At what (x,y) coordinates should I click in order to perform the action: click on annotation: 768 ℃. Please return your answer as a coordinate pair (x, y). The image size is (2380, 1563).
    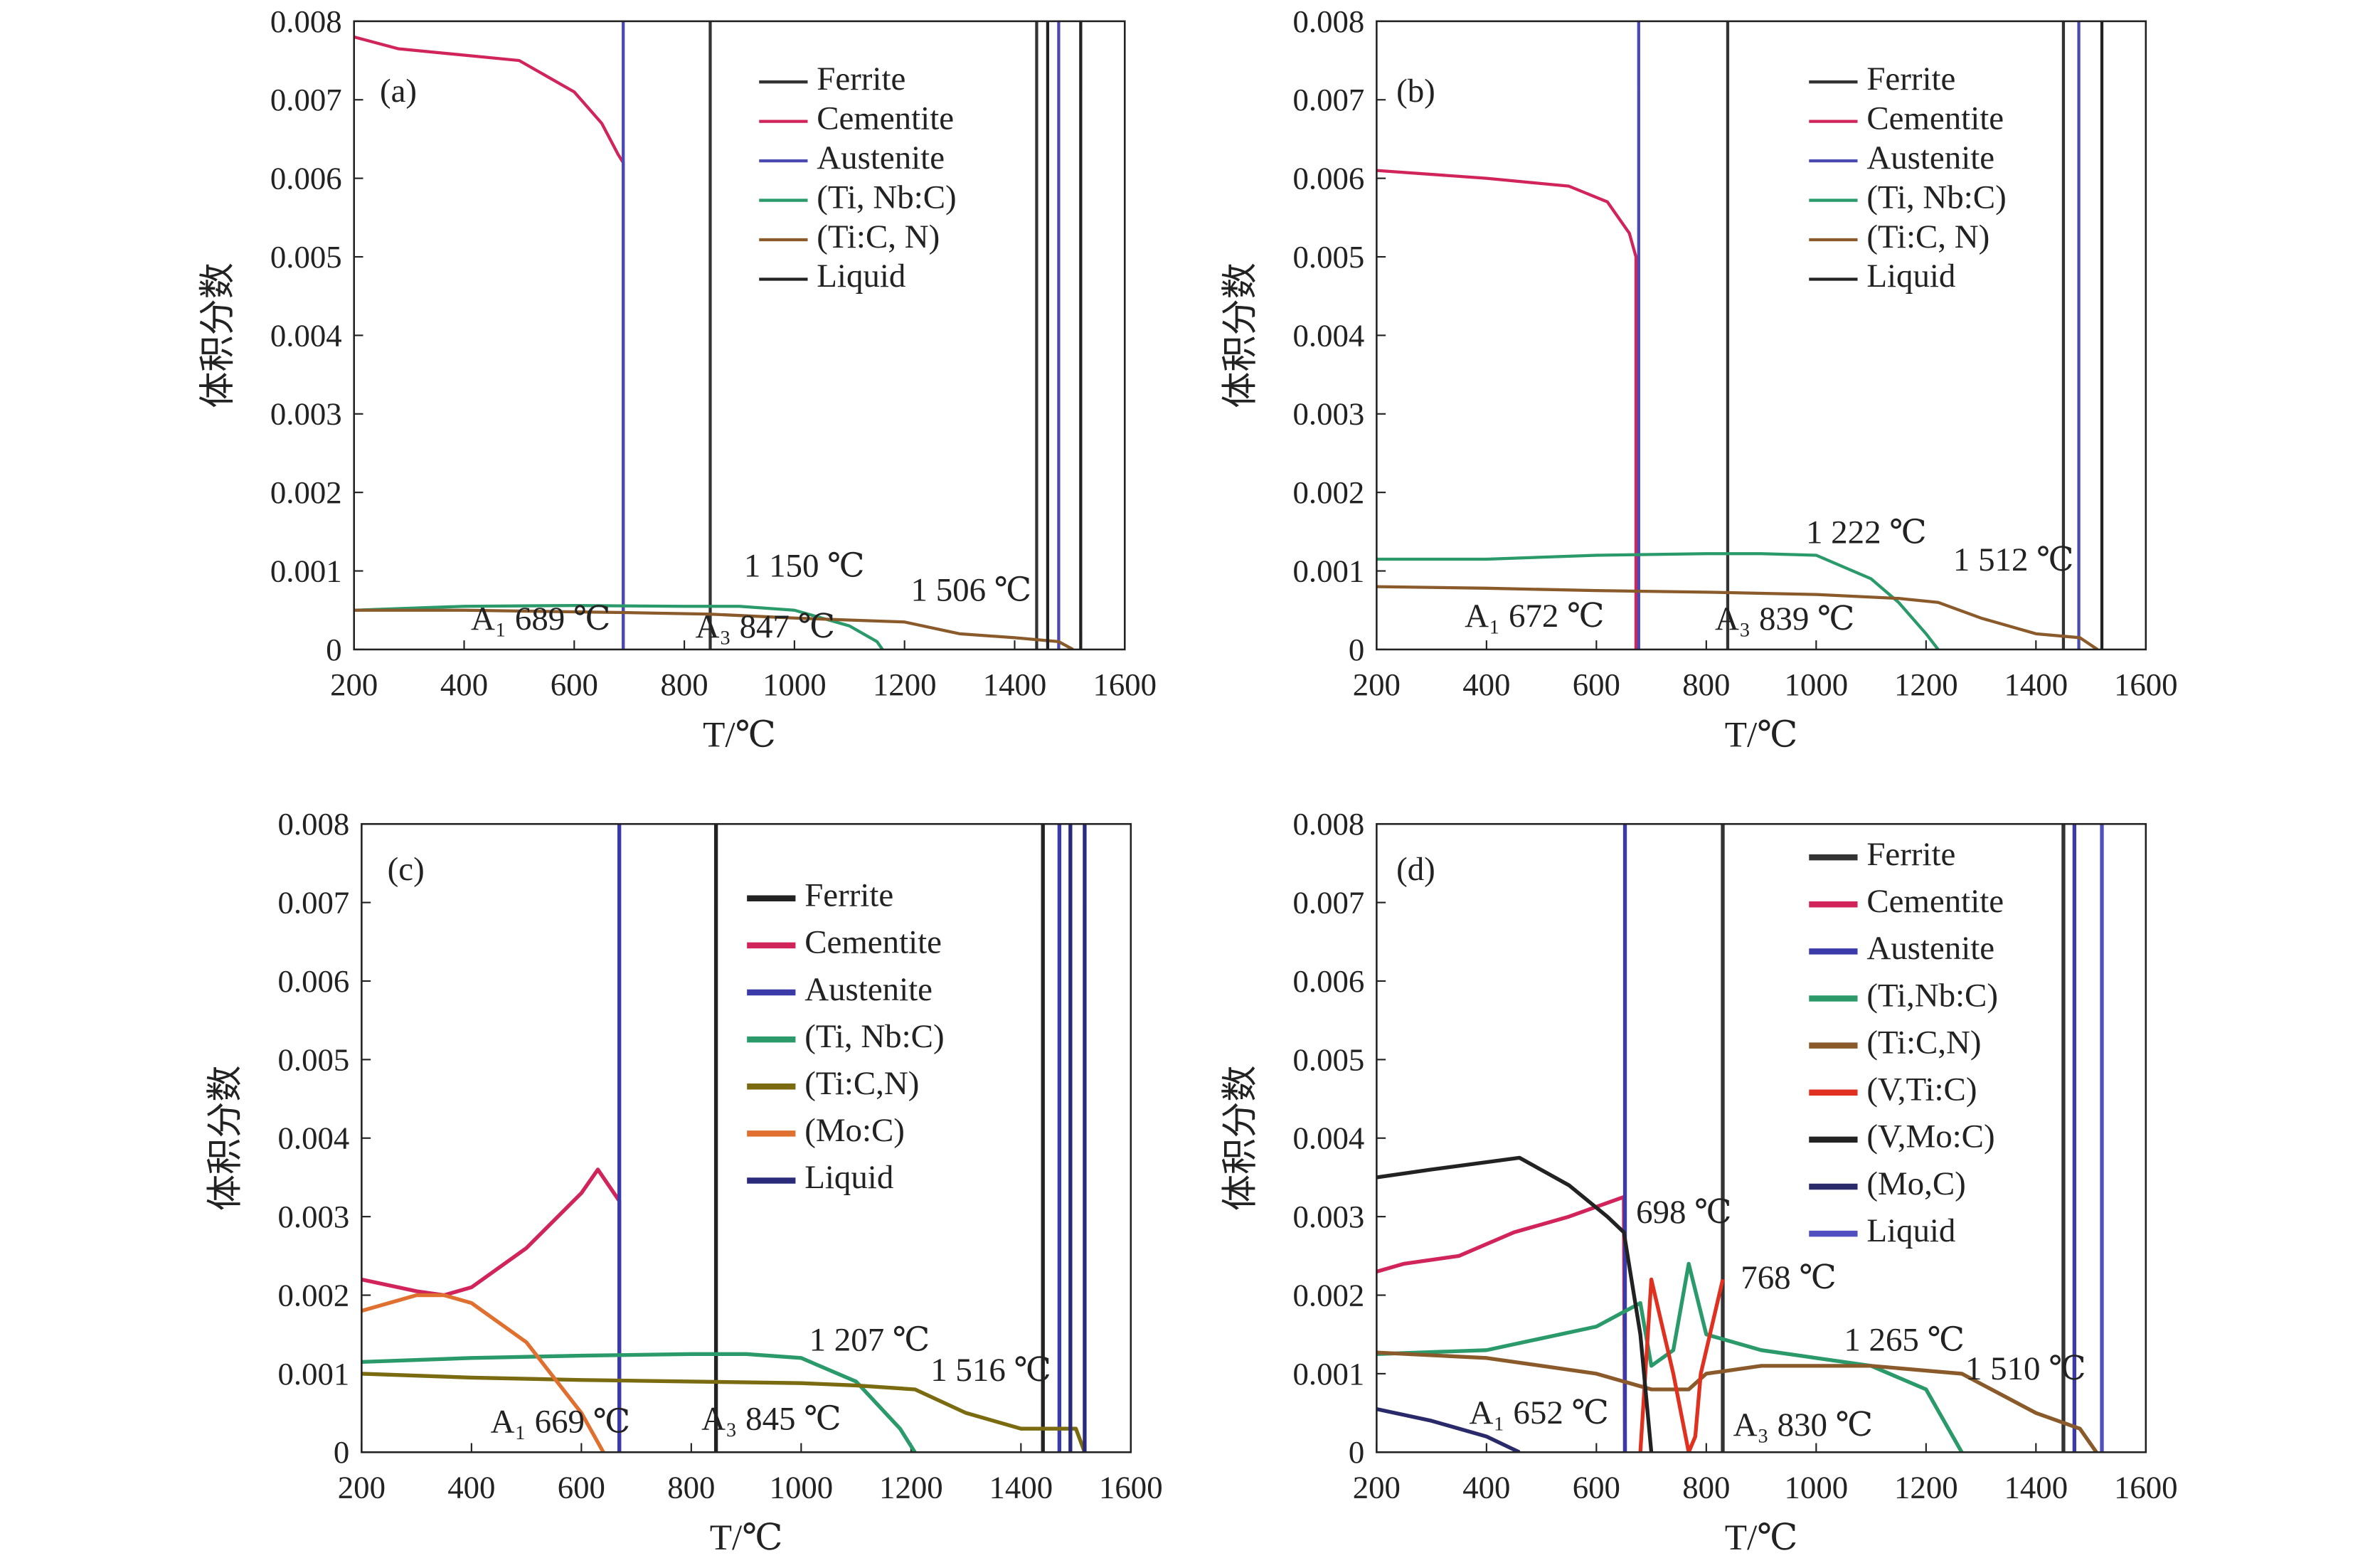
    Looking at the image, I should click on (1789, 1277).